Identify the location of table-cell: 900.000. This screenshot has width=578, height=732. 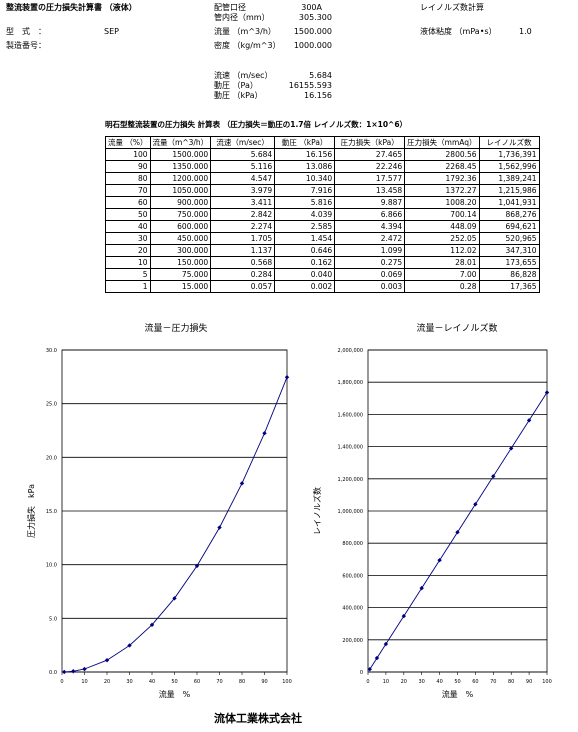
(180, 202).